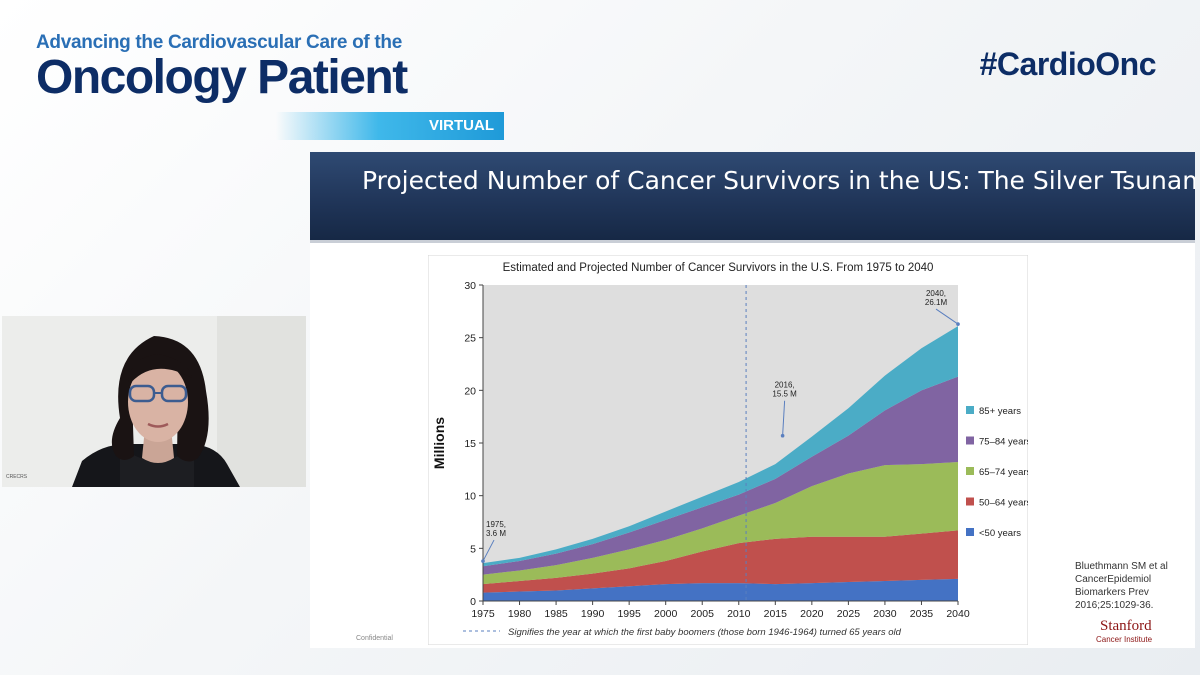 The image size is (1200, 675). I want to click on stanford-logo-name: Stanford, so click(1126, 626).